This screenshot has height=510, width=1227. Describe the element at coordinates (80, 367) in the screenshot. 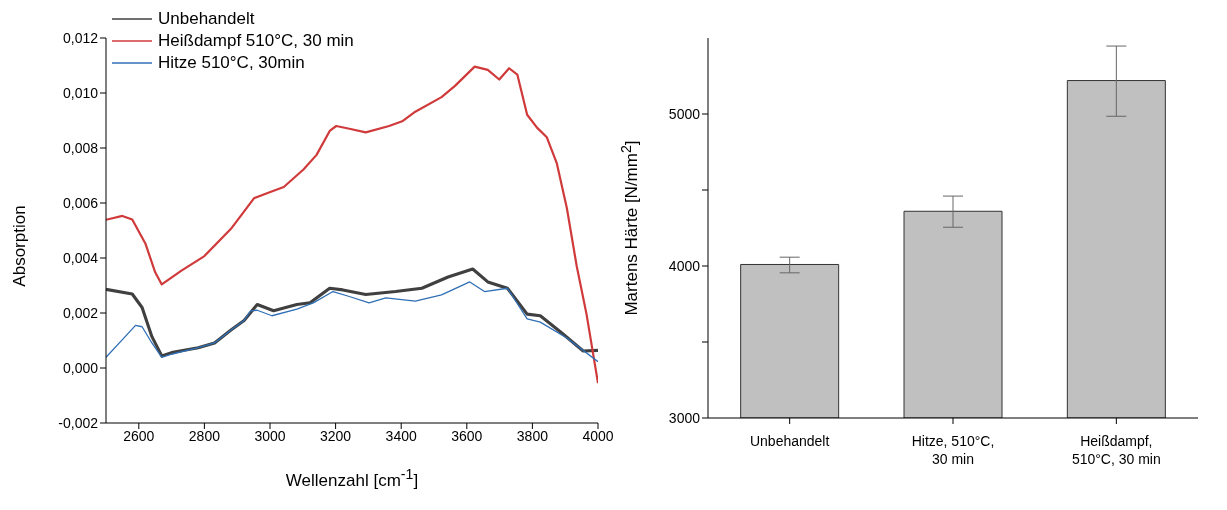

I see `y-tick-label: 0,000` at that location.